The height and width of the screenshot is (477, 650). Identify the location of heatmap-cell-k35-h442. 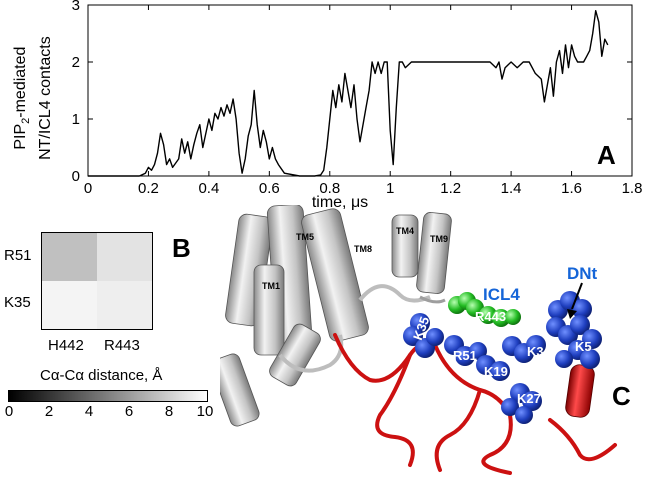
(69, 305).